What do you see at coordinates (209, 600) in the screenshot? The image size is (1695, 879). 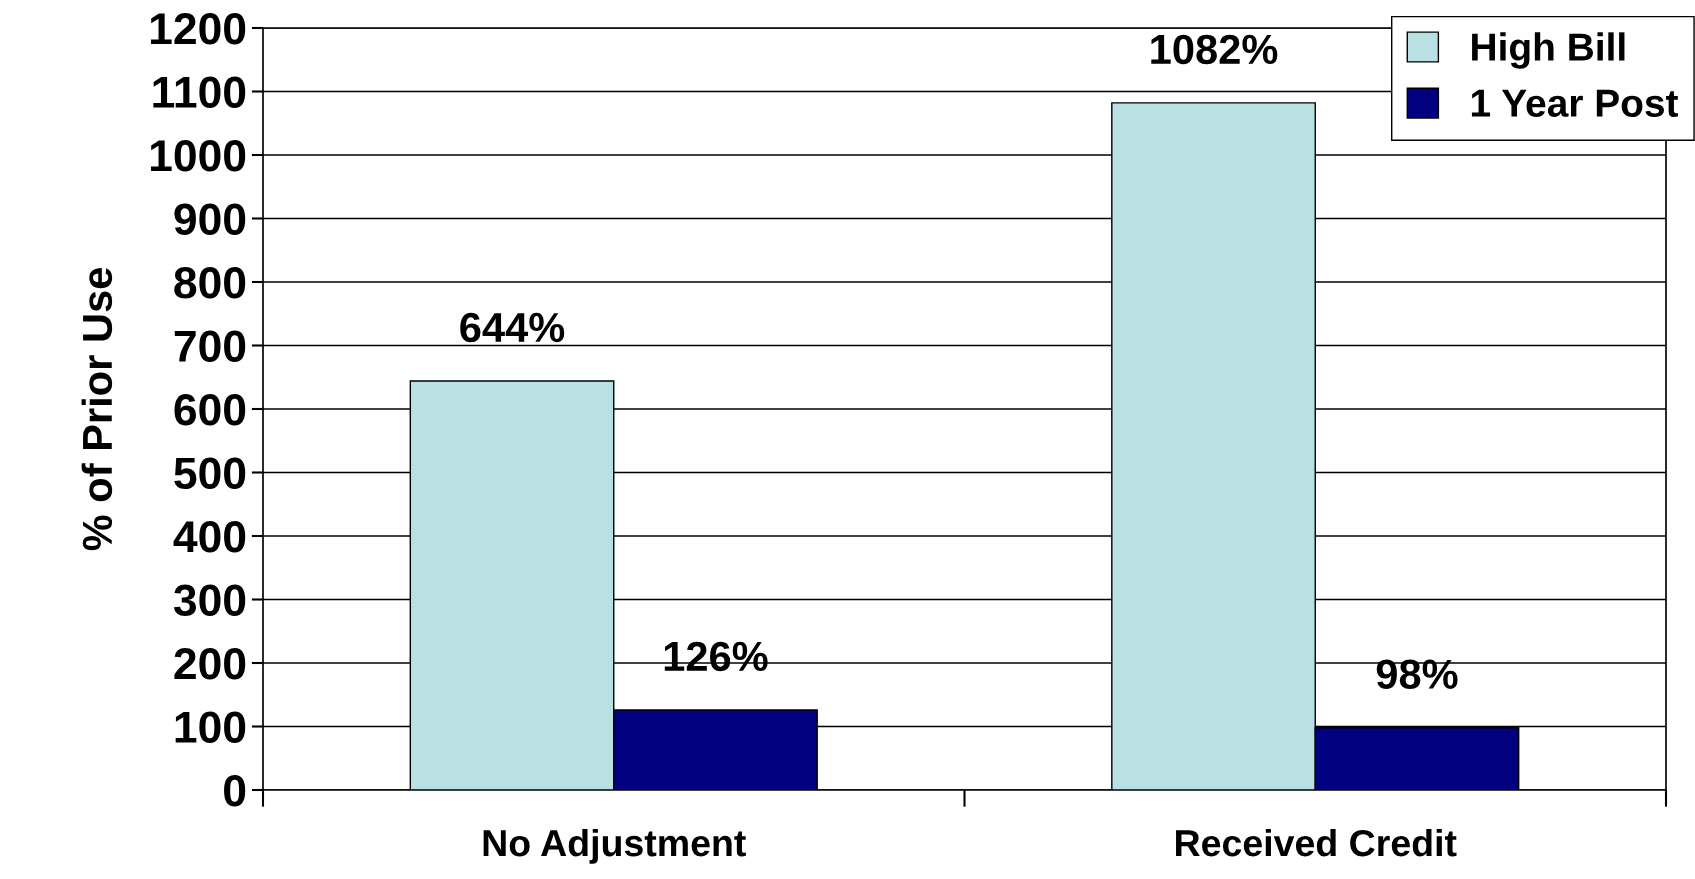 I see `y-tick-label: 300` at bounding box center [209, 600].